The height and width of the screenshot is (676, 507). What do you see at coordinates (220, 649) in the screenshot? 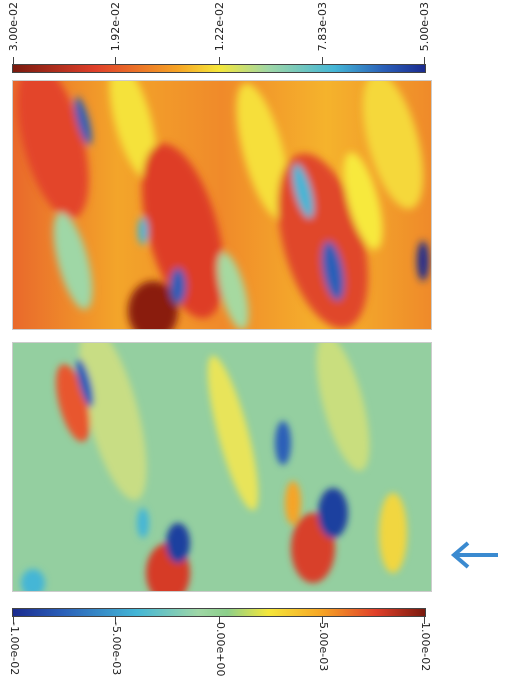
I see `bottom-colorbar-label: 0.00e+00` at bounding box center [220, 649].